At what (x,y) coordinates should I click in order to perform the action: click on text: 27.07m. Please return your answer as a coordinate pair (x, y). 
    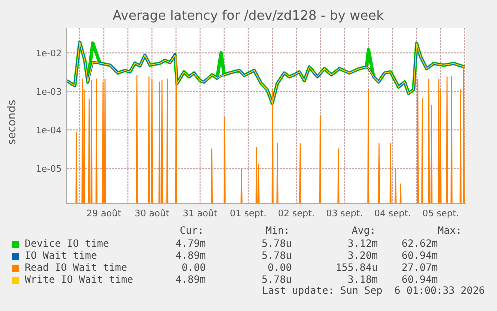
    Looking at the image, I should click on (419, 268).